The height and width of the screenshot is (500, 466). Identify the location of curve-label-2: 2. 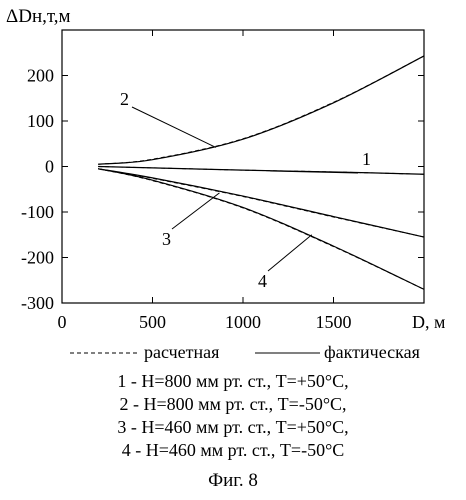
(124, 99).